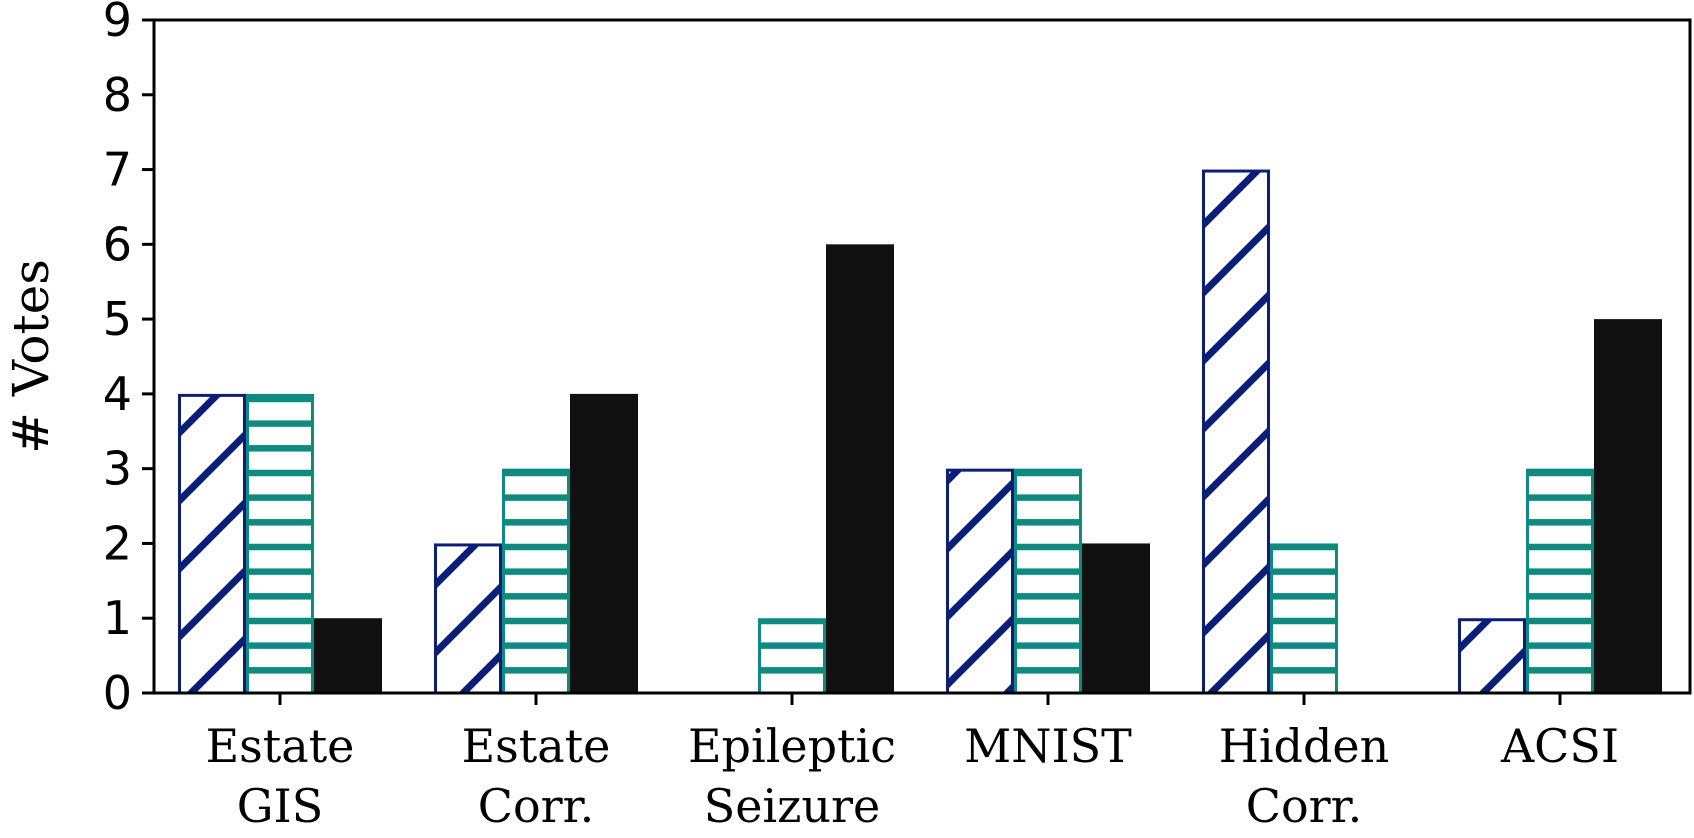  Describe the element at coordinates (117, 543) in the screenshot. I see `y-tick-label-2: 2` at that location.